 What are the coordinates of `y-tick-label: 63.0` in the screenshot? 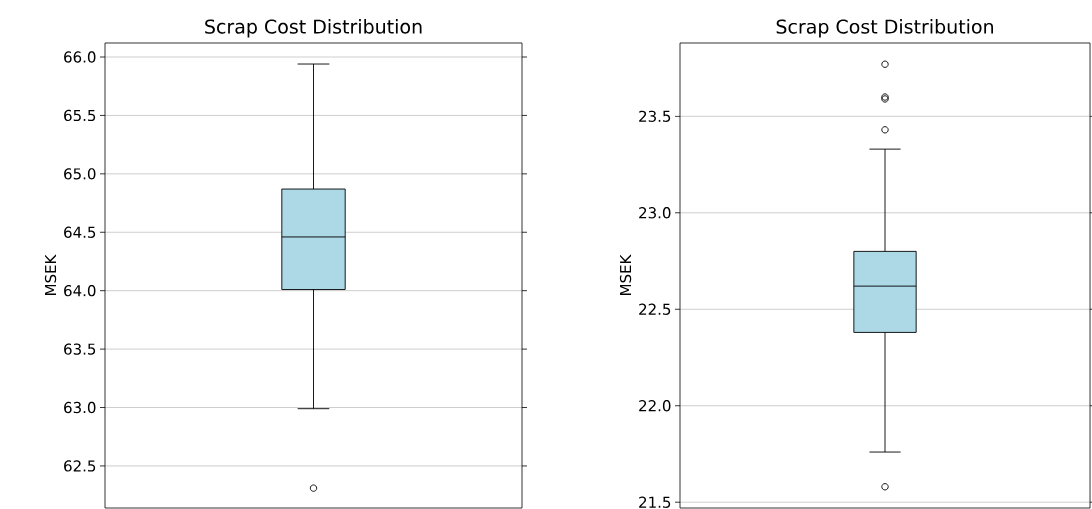 It's located at (80, 407).